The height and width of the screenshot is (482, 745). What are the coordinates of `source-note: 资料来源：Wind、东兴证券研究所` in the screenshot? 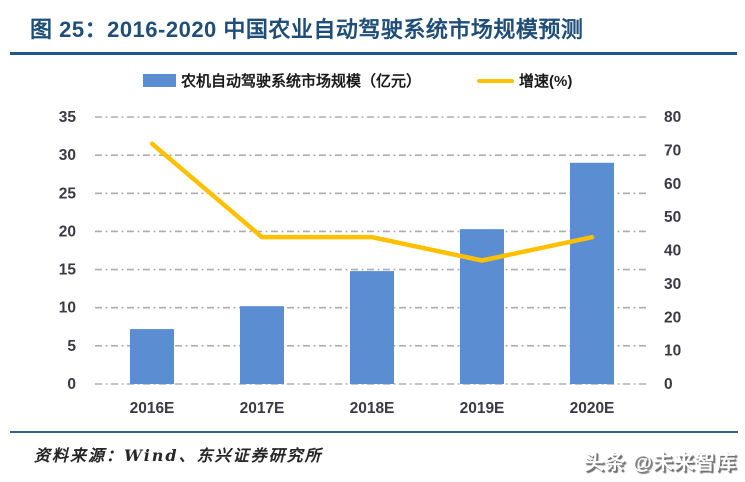 It's located at (178, 455).